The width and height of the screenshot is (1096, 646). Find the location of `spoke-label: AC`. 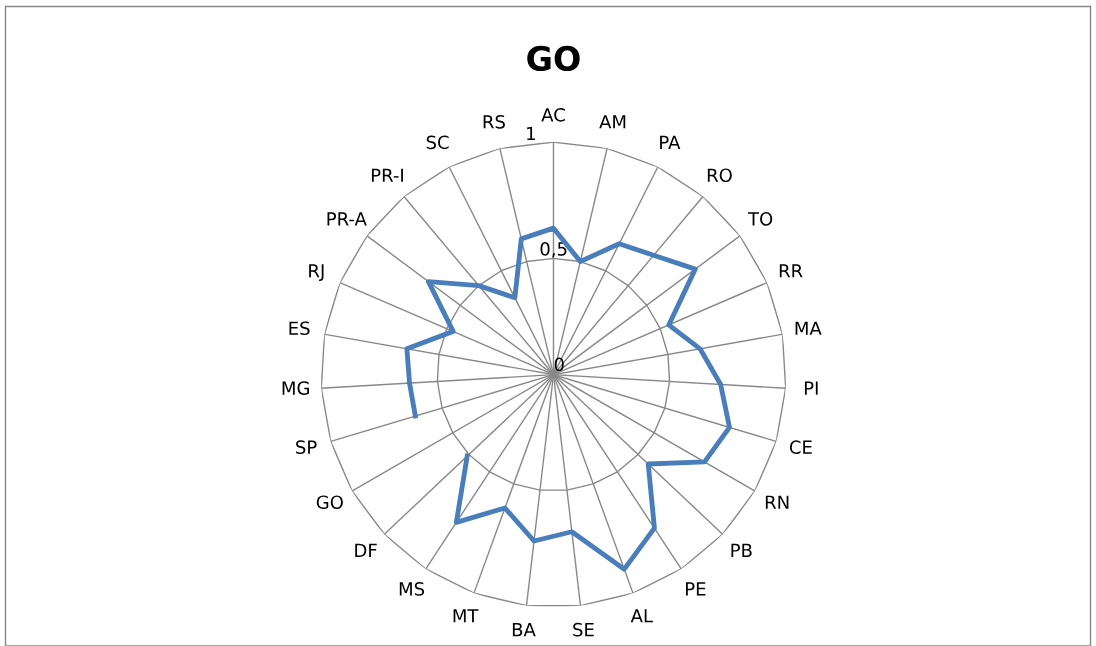

spoke-label: AC is located at coordinates (553, 115).